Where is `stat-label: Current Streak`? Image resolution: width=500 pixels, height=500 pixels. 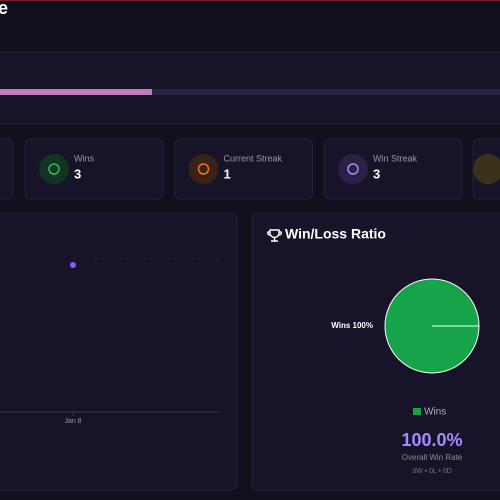
stat-label: Current Streak is located at coordinates (253, 158).